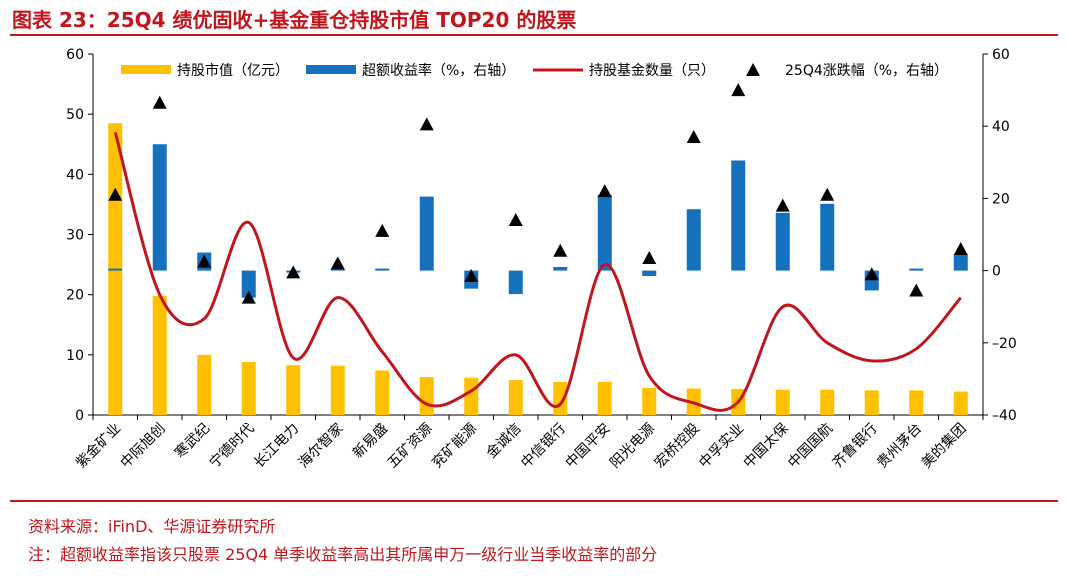  I want to click on category-label: 长江电力, so click(276, 446).